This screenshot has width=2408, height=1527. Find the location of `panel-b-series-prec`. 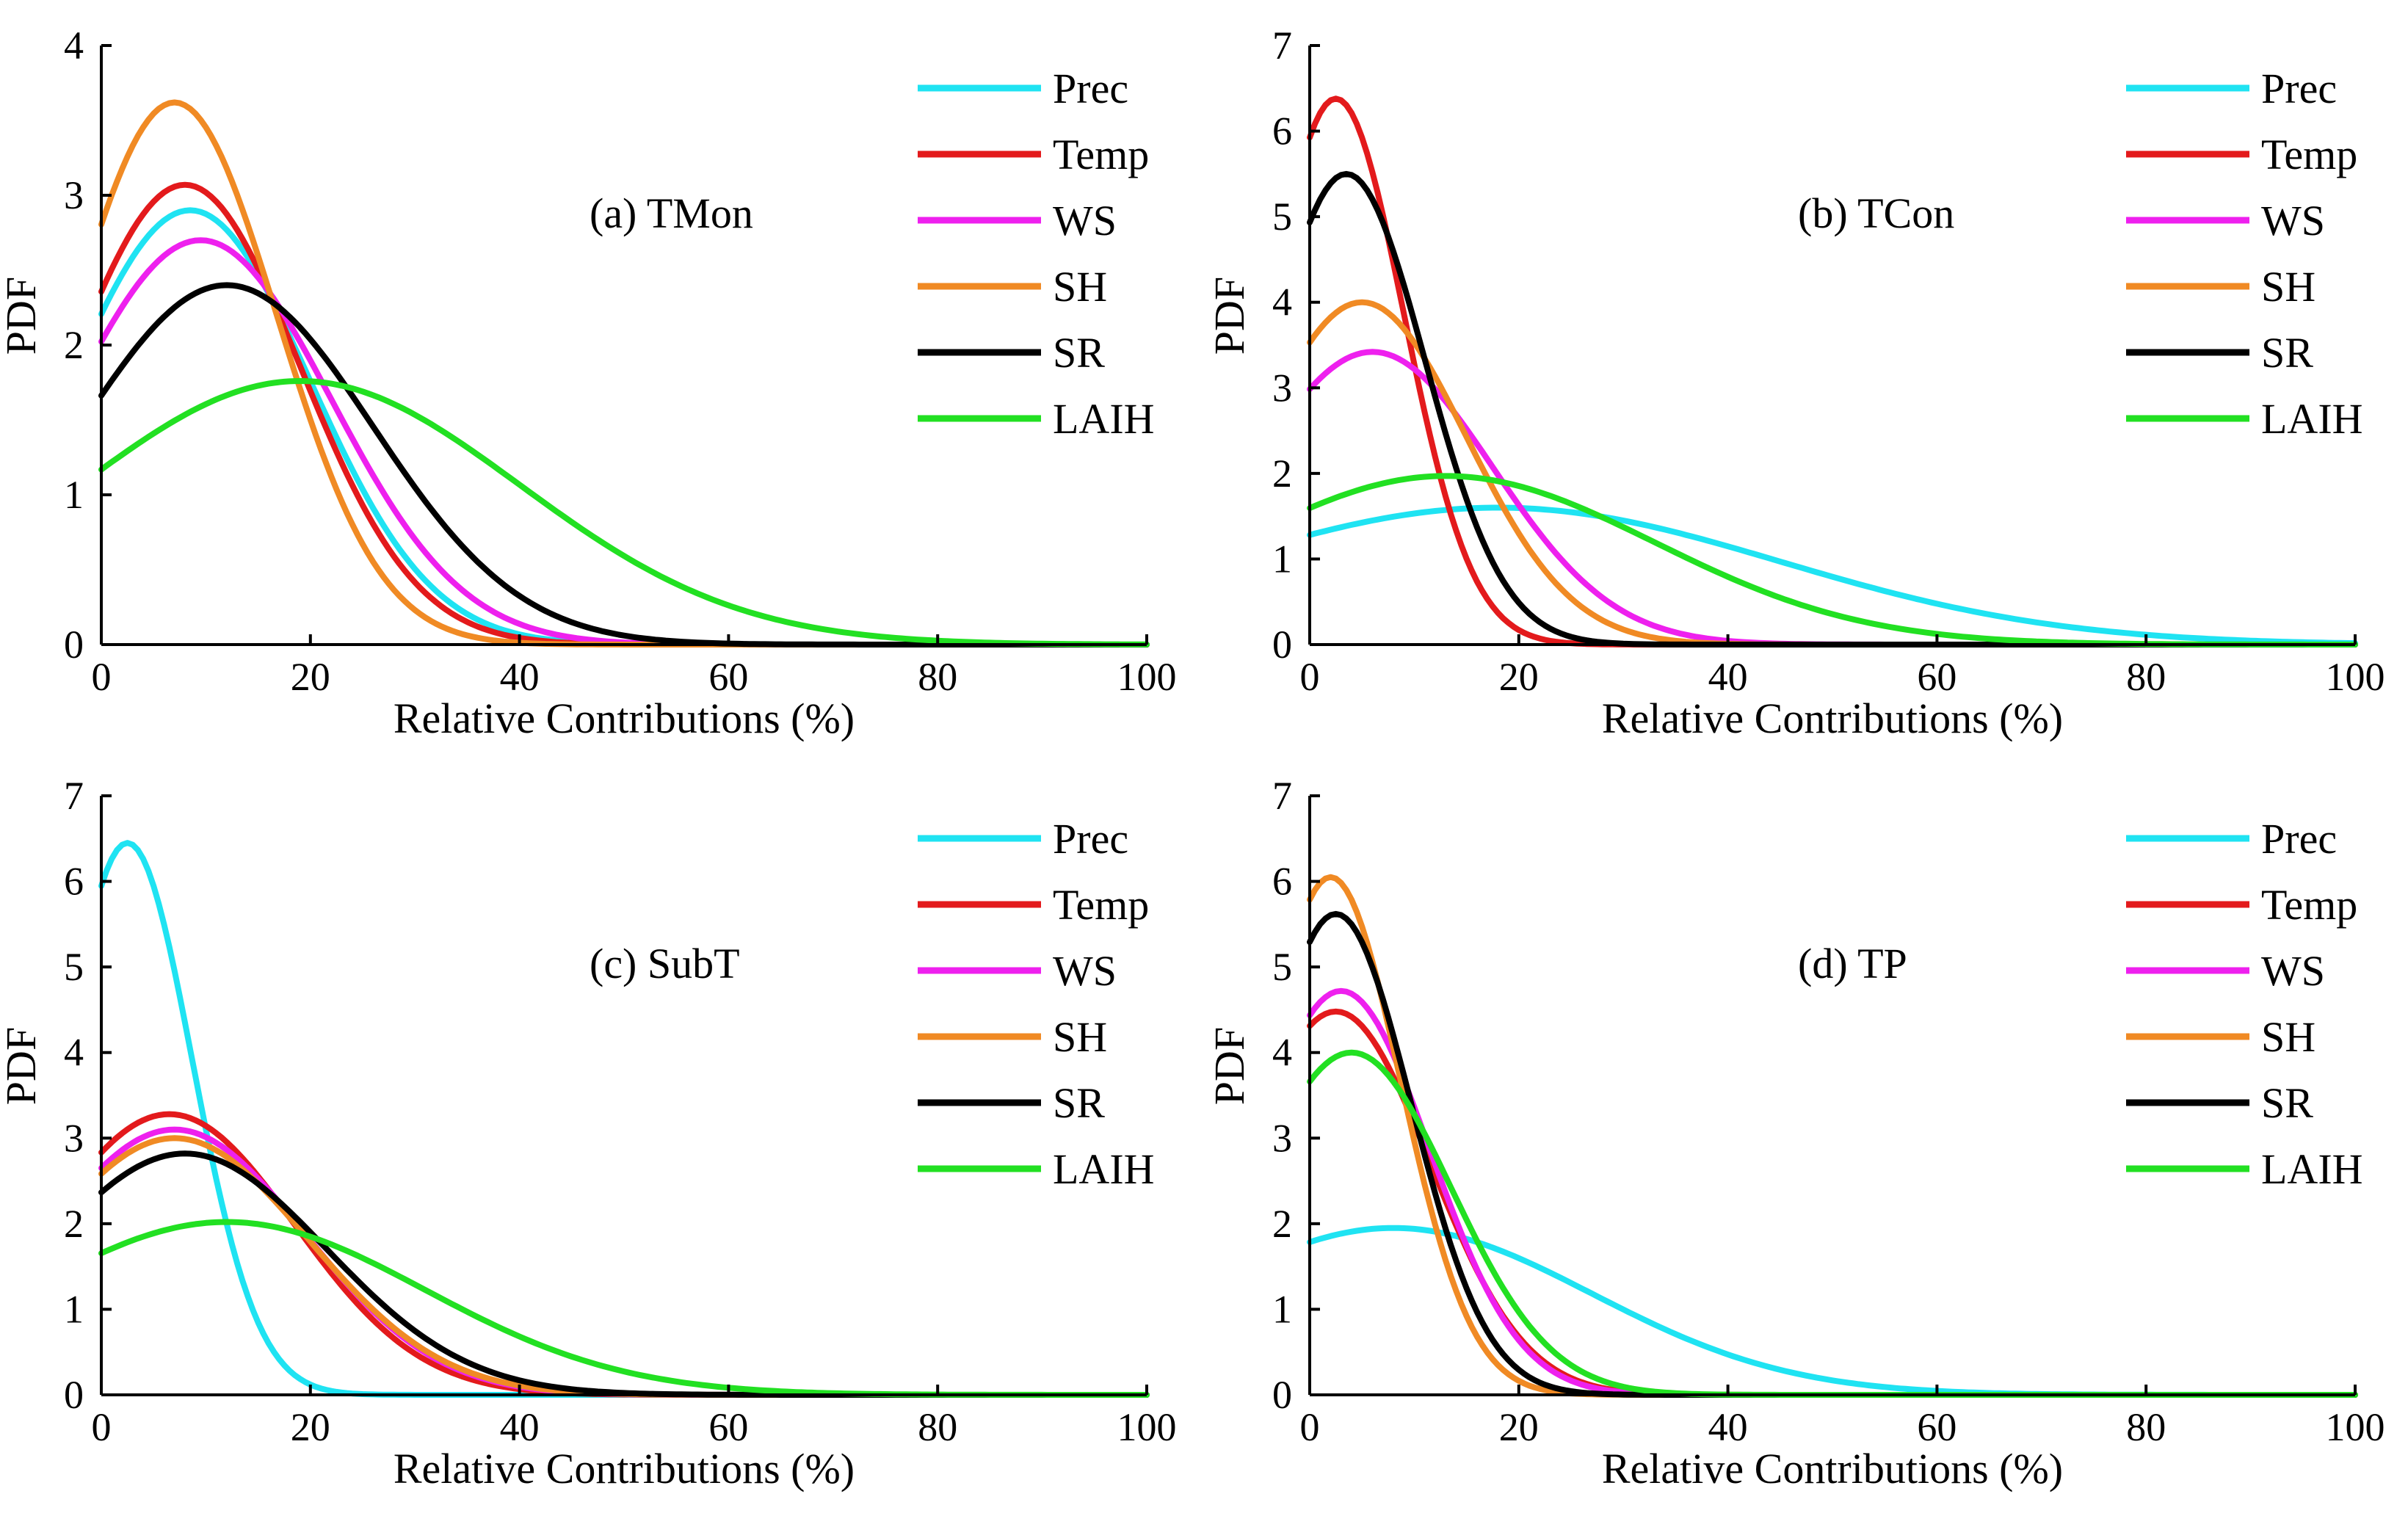

panel-b-series-prec is located at coordinates (1833, 575).